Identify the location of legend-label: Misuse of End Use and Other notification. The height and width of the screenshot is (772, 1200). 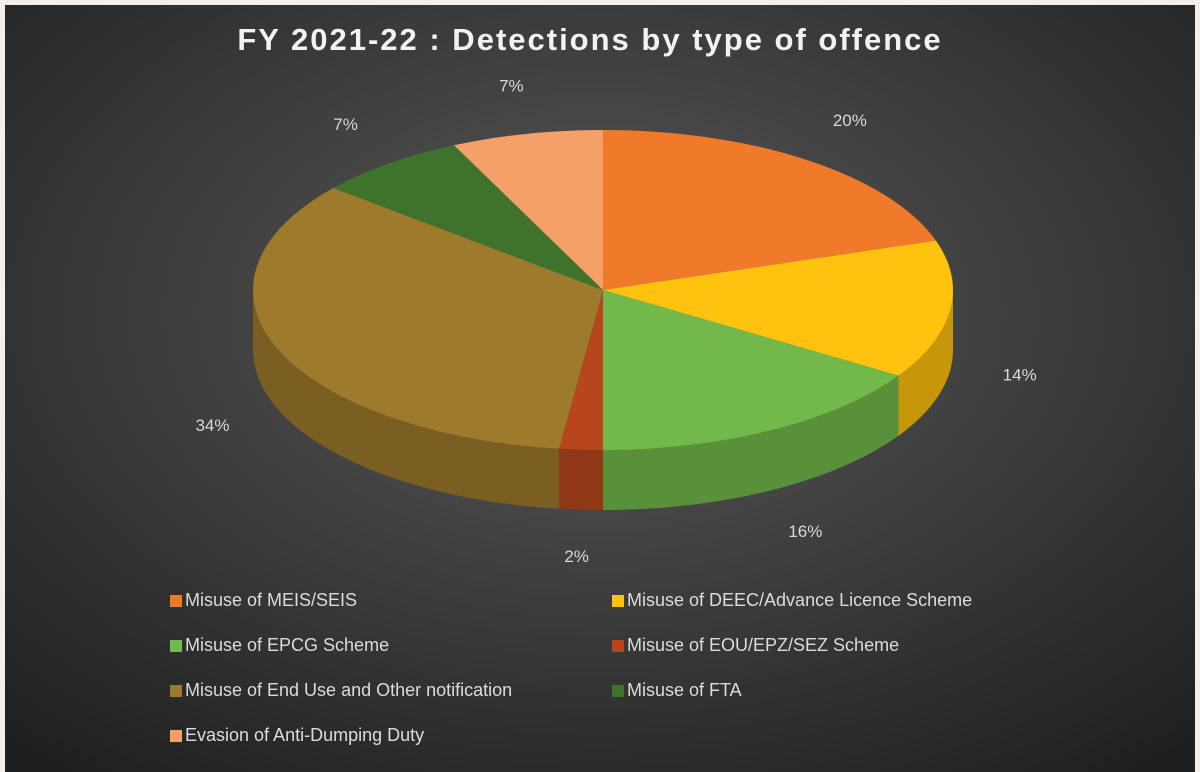
(348, 690).